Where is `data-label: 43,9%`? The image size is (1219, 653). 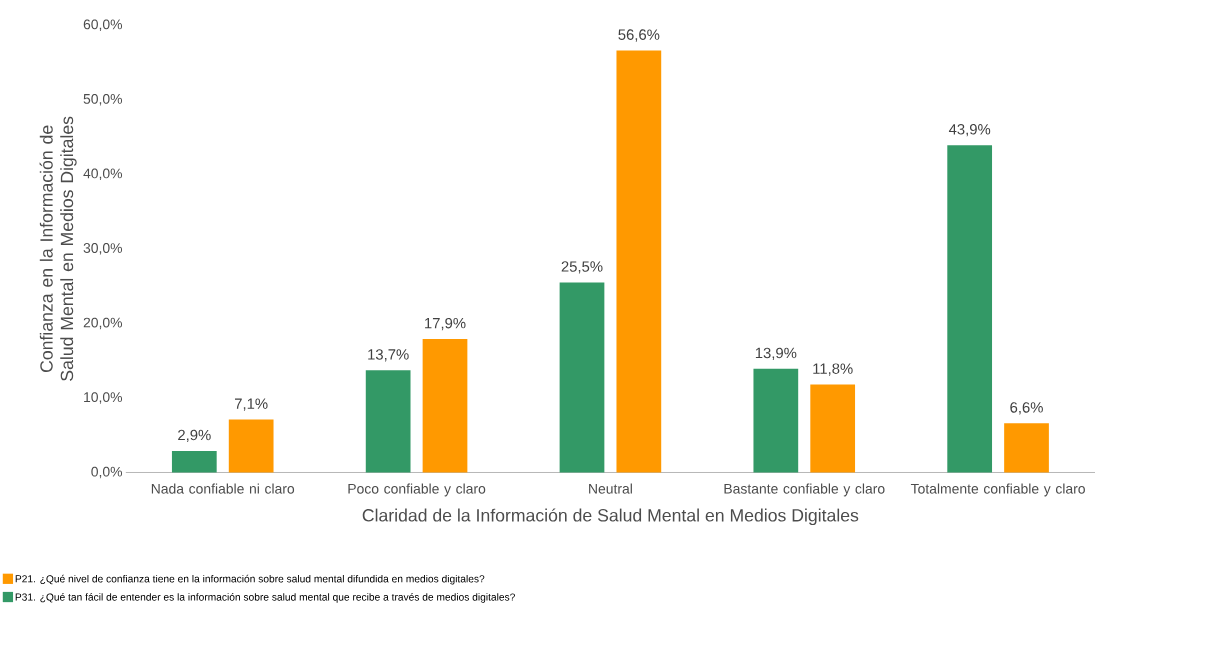 data-label: 43,9% is located at coordinates (969, 130).